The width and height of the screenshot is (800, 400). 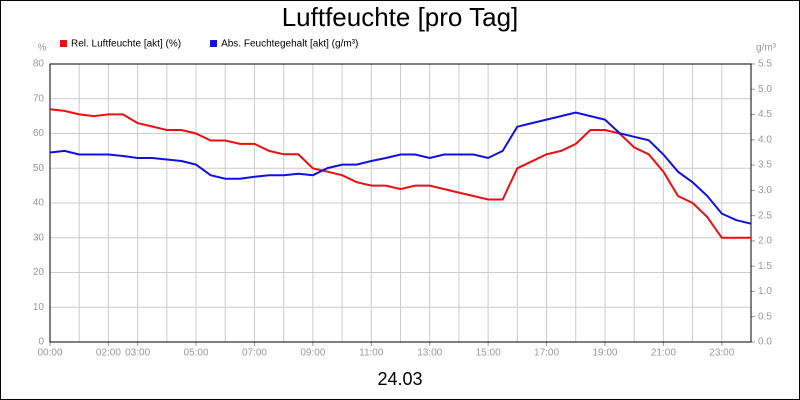 What do you see at coordinates (196, 353) in the screenshot?
I see `x-tick-label: 05:00` at bounding box center [196, 353].